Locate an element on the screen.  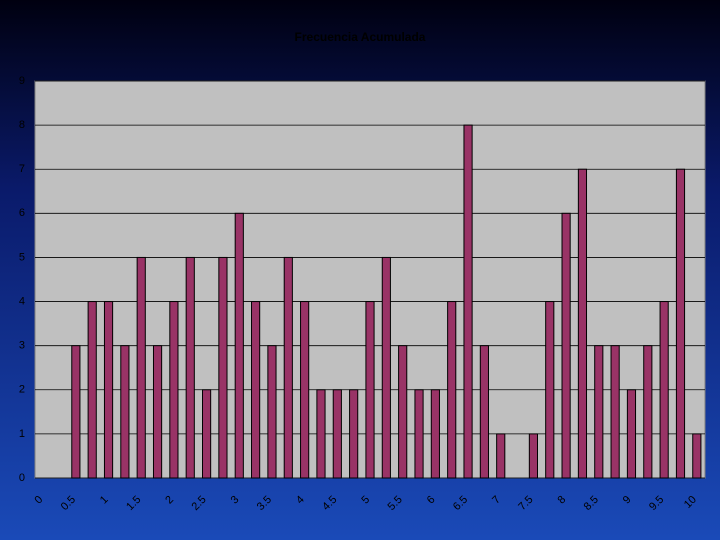
y-tick-label: 8 is located at coordinates (22, 125).